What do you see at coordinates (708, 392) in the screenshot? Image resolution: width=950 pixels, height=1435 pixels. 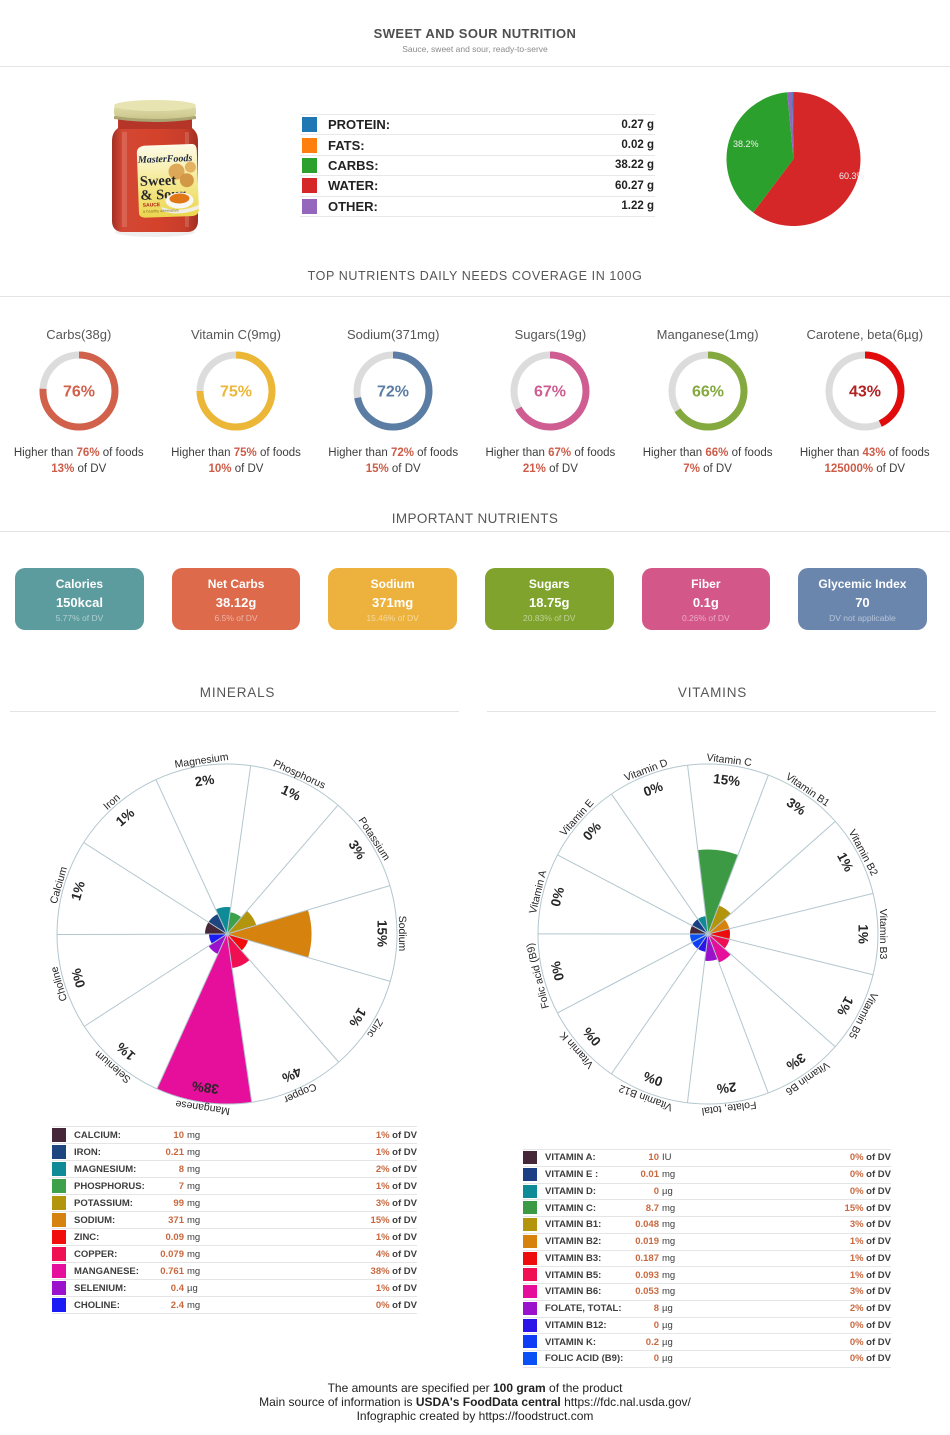 I see `svg-text: 66%` at bounding box center [708, 392].